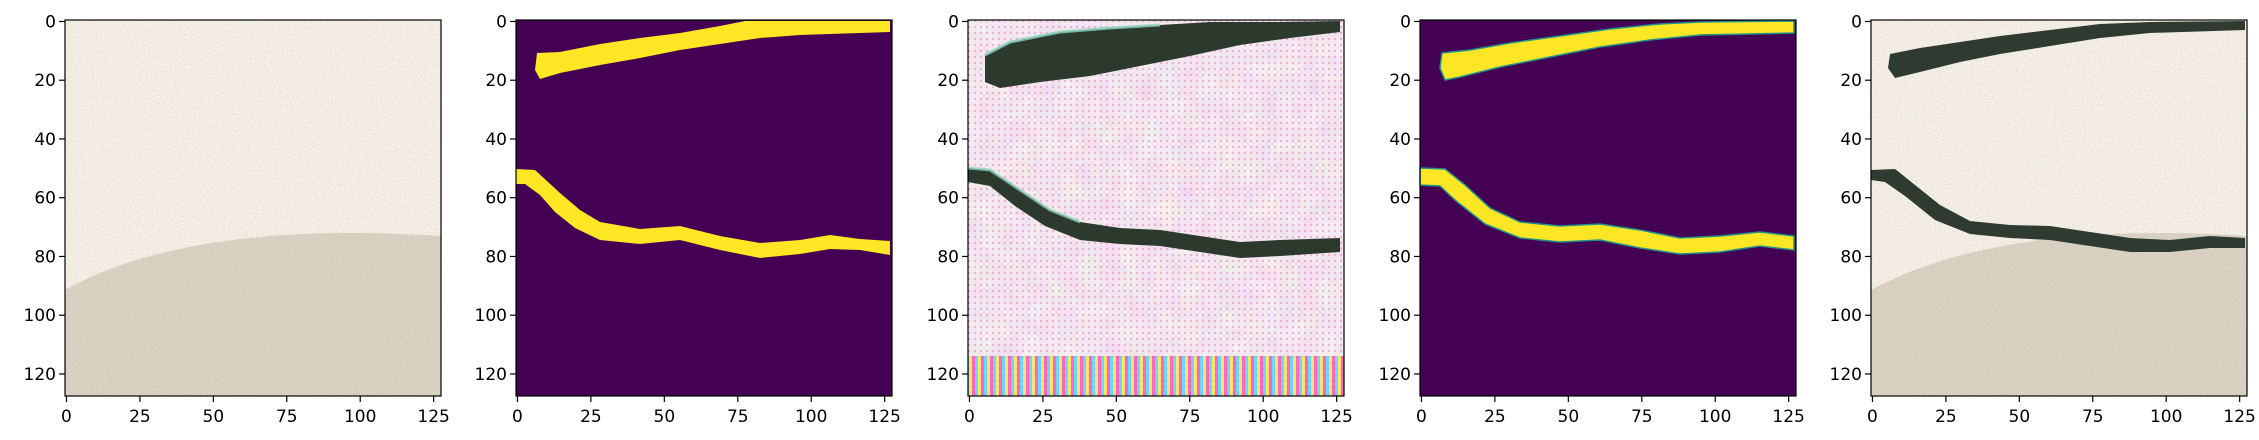 The width and height of the screenshot is (2259, 440). I want to click on panel-2-crack-mask, so click(704, 208).